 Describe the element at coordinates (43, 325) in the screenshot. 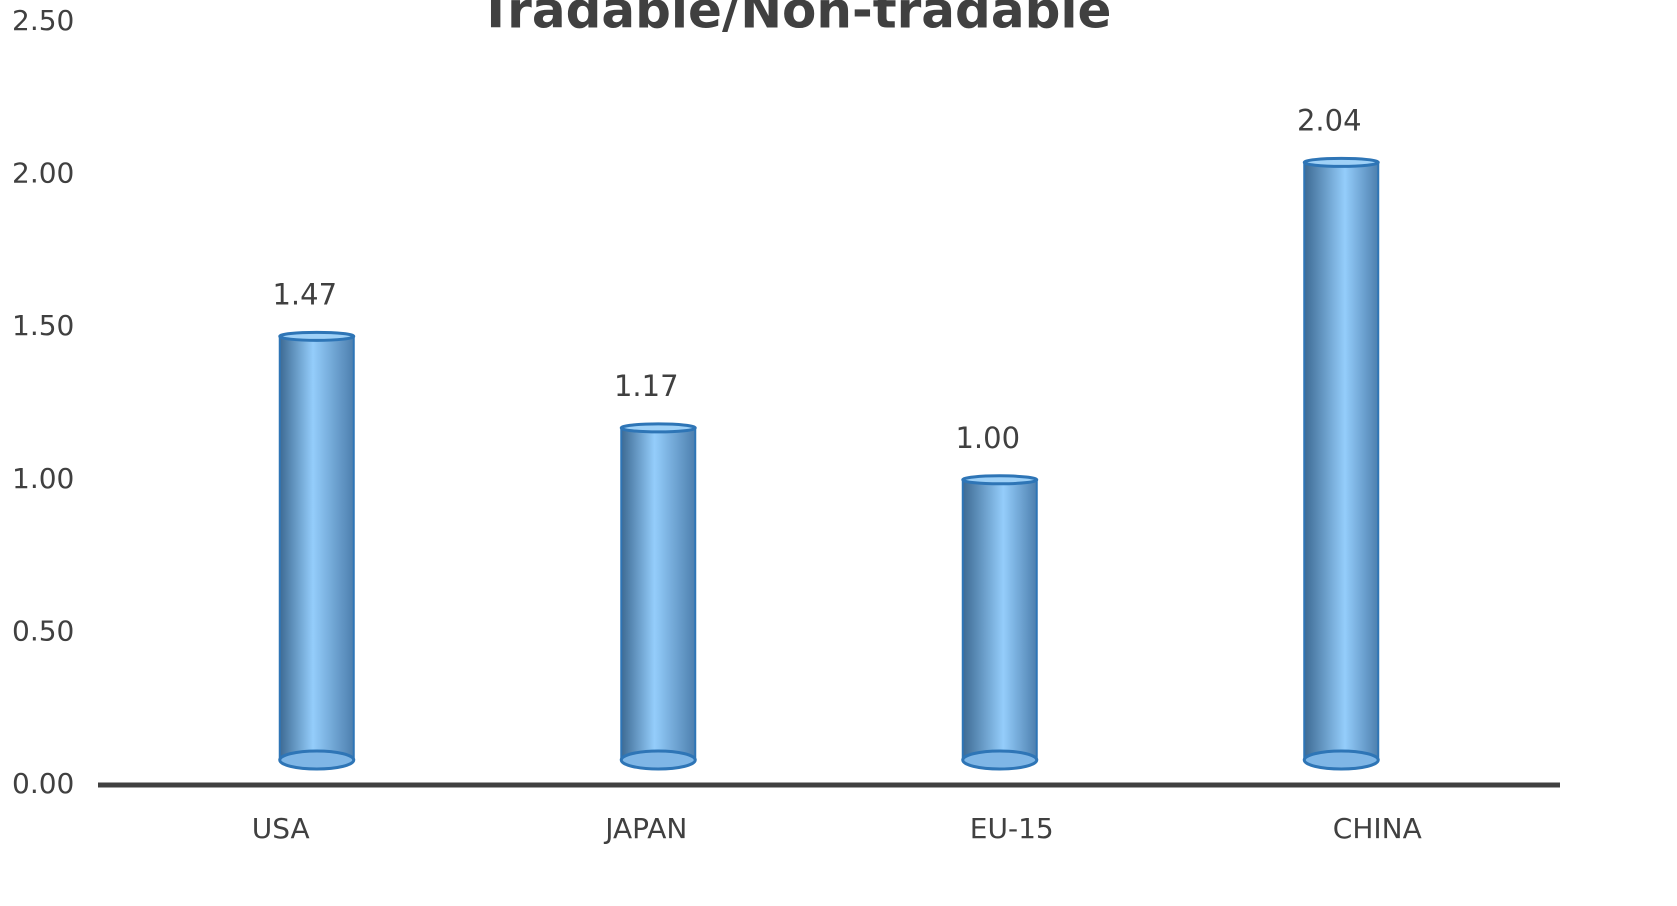

I see `y-tick-label: 1.50` at that location.